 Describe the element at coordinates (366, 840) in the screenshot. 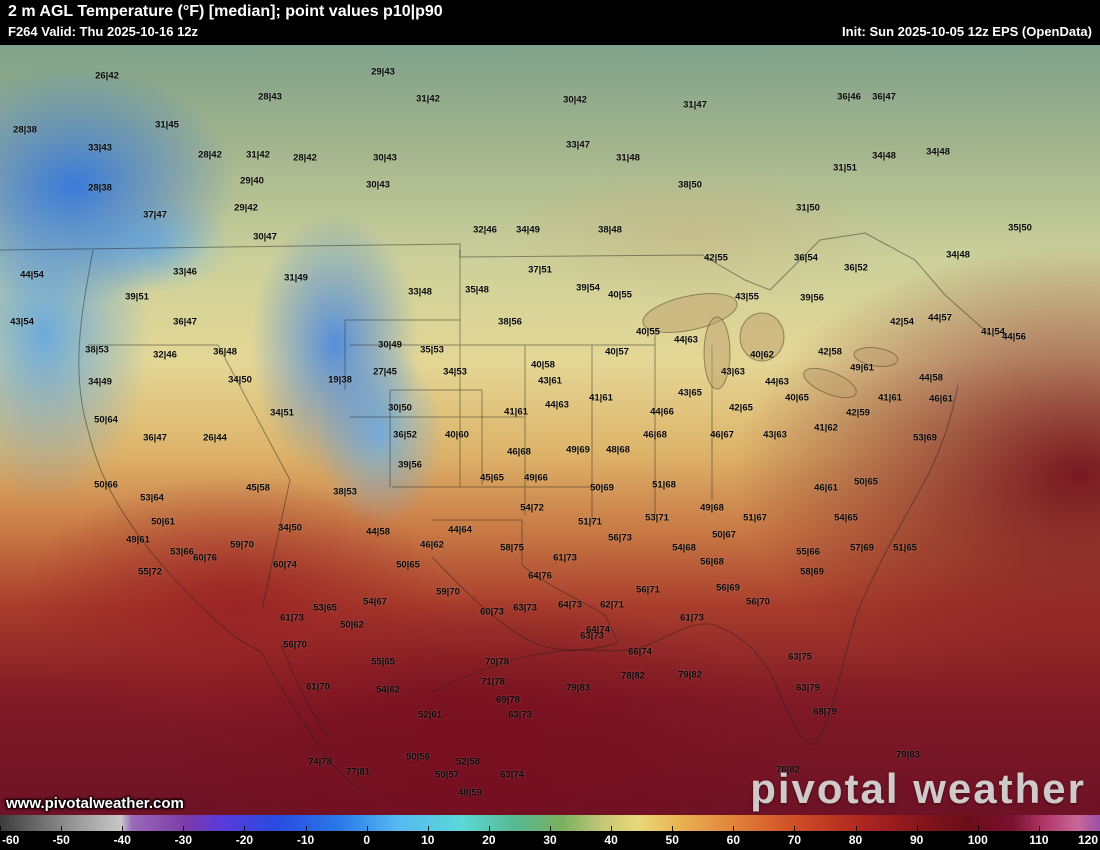

I see `colorbar-tick-label: 0` at that location.